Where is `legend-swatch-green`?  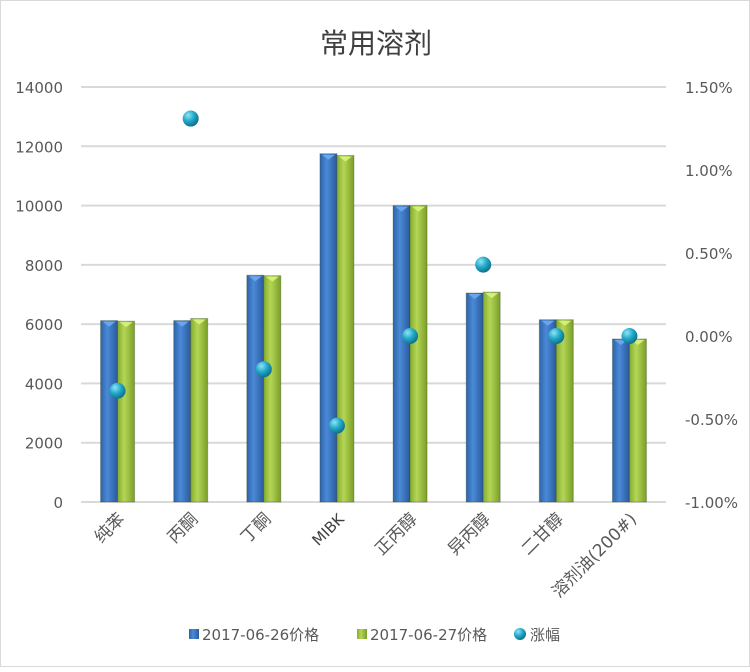
legend-swatch-green is located at coordinates (362, 634).